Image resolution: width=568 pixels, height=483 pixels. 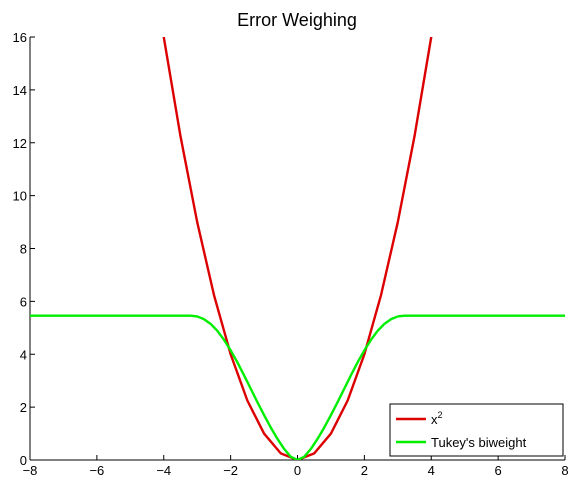 What do you see at coordinates (20, 143) in the screenshot?
I see `y-tick-label: 12` at bounding box center [20, 143].